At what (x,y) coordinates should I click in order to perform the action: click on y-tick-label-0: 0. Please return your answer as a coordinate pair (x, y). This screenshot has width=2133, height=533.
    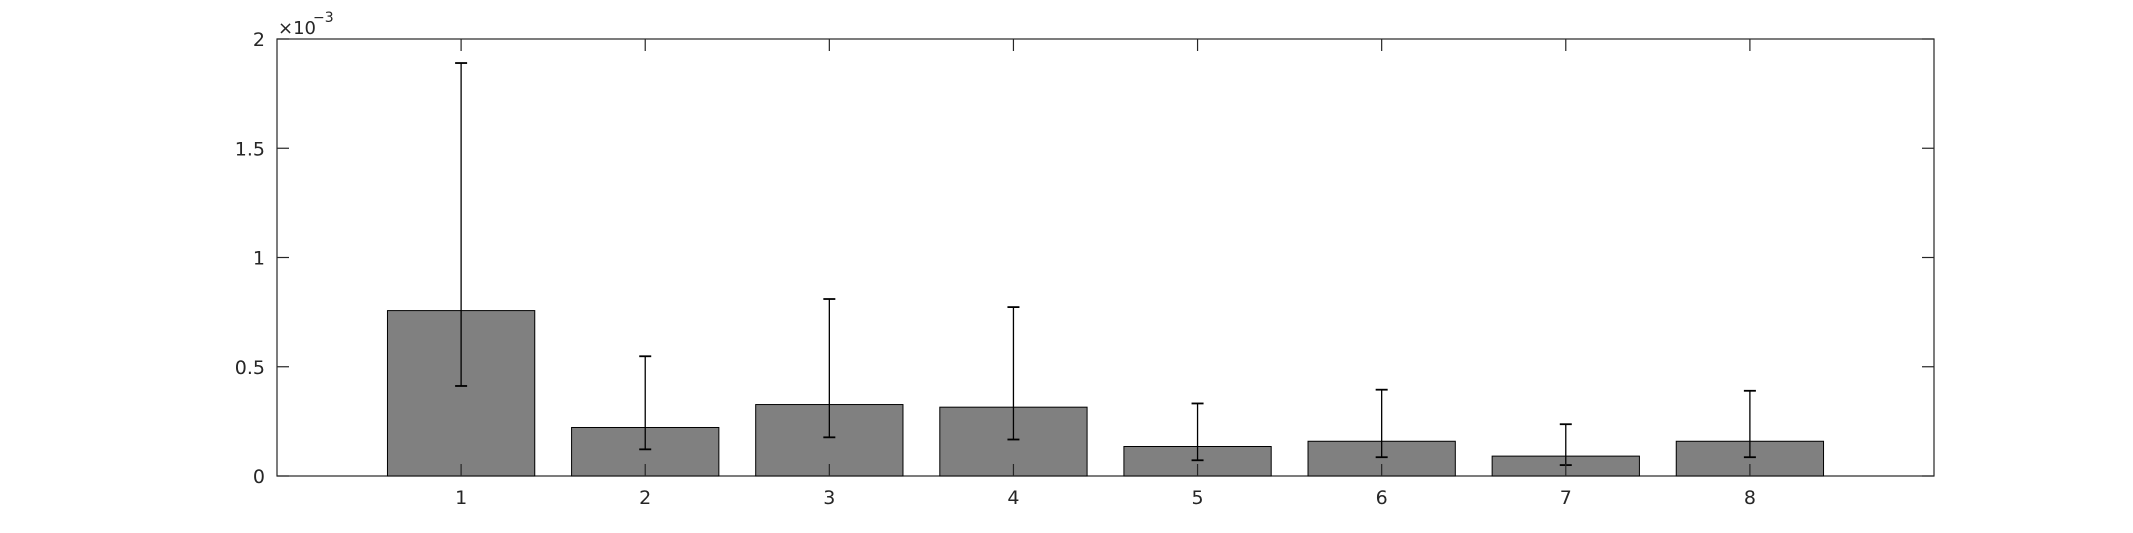
    Looking at the image, I should click on (259, 477).